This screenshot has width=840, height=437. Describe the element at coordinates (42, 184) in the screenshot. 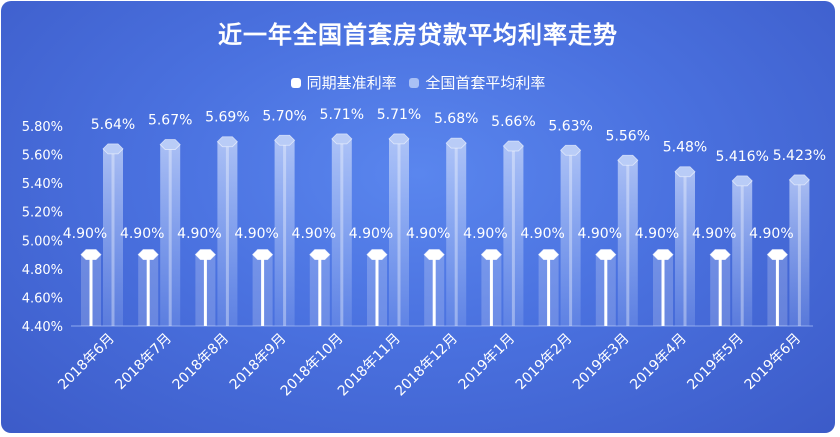

I see `y-tick-label: 5.40%` at that location.